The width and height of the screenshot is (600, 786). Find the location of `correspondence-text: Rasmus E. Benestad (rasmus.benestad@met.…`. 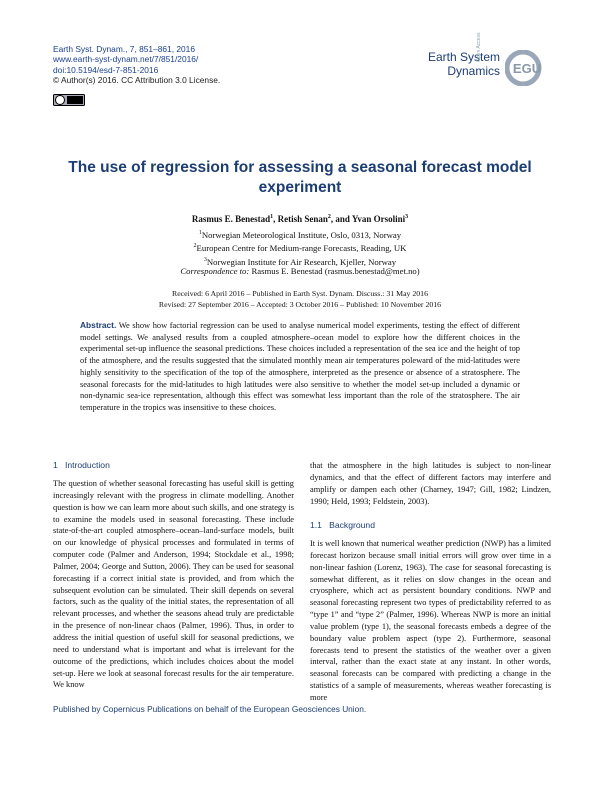

correspondence-text: Rasmus E. Benestad (rasmus.benestad@met.… is located at coordinates (335, 271).